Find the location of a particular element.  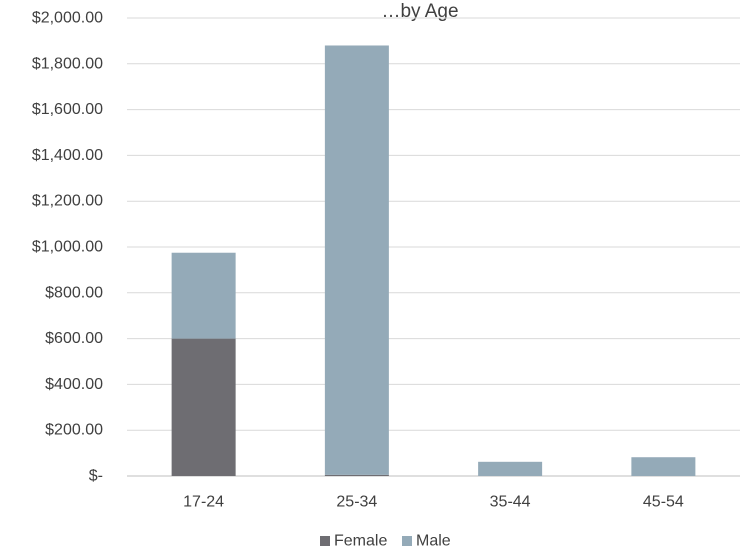

x-axis-category-labels: 17-24 25-34 35-44 45-54 is located at coordinates (433, 502).